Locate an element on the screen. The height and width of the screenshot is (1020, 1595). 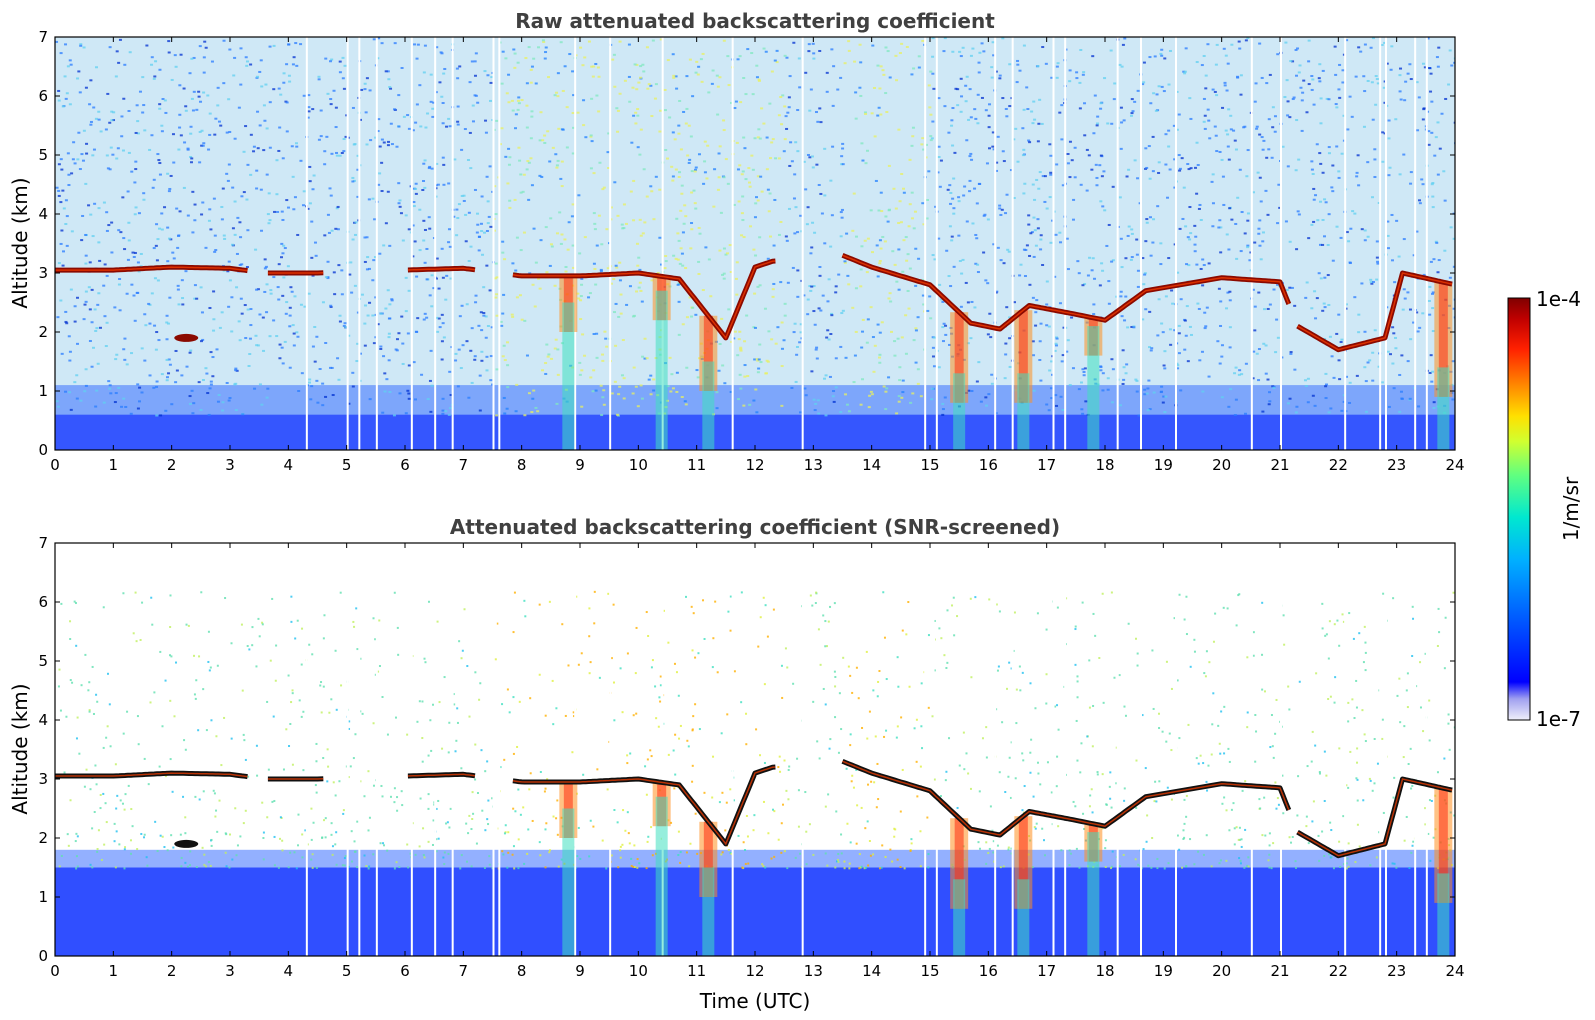
y-tick-label: 7 is located at coordinates (43, 543).